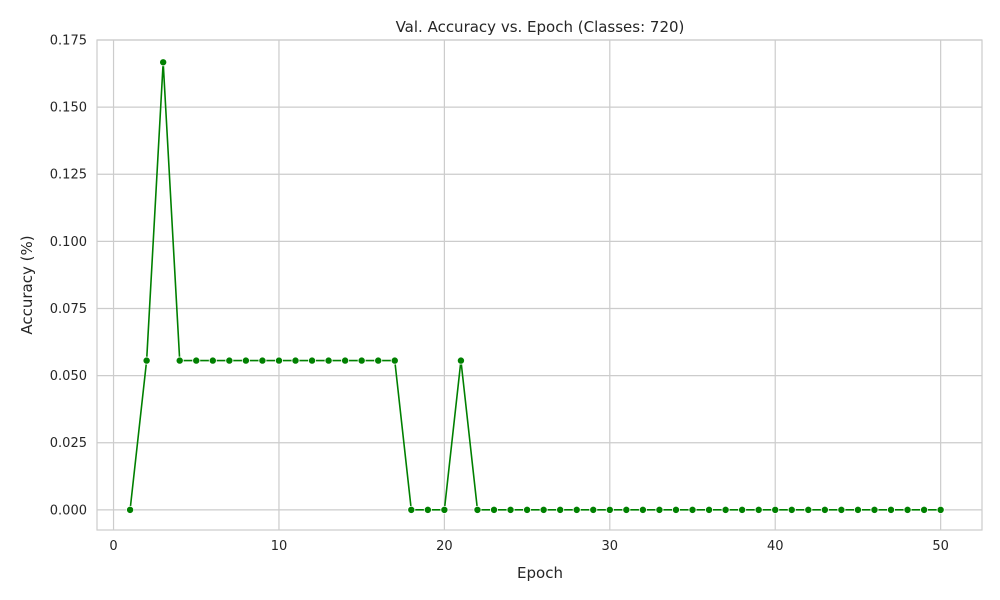 Image resolution: width=1000 pixels, height=600 pixels. Describe the element at coordinates (27, 284) in the screenshot. I see `y-axis-label: Accuracy (%)` at that location.